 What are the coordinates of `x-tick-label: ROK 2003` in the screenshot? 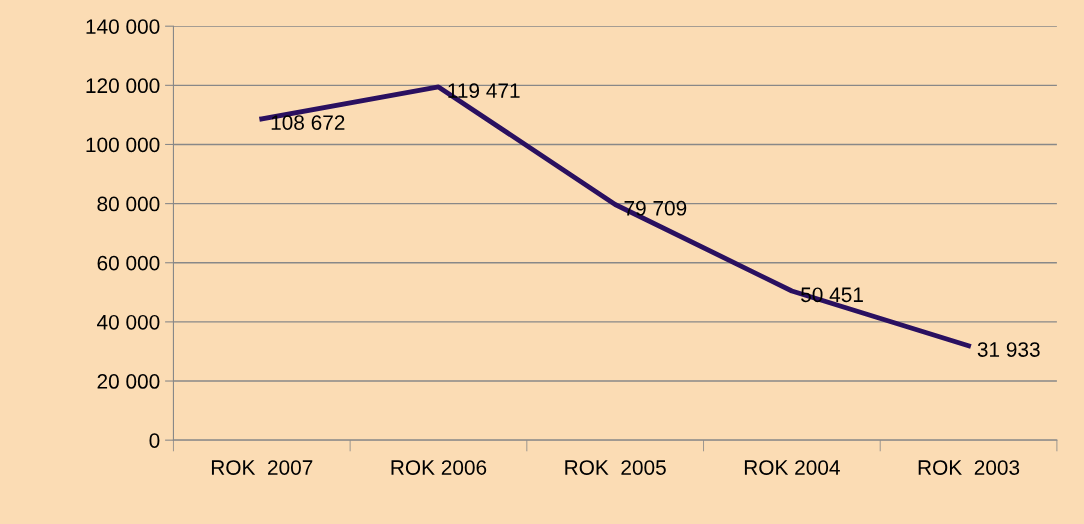 It's located at (969, 467).